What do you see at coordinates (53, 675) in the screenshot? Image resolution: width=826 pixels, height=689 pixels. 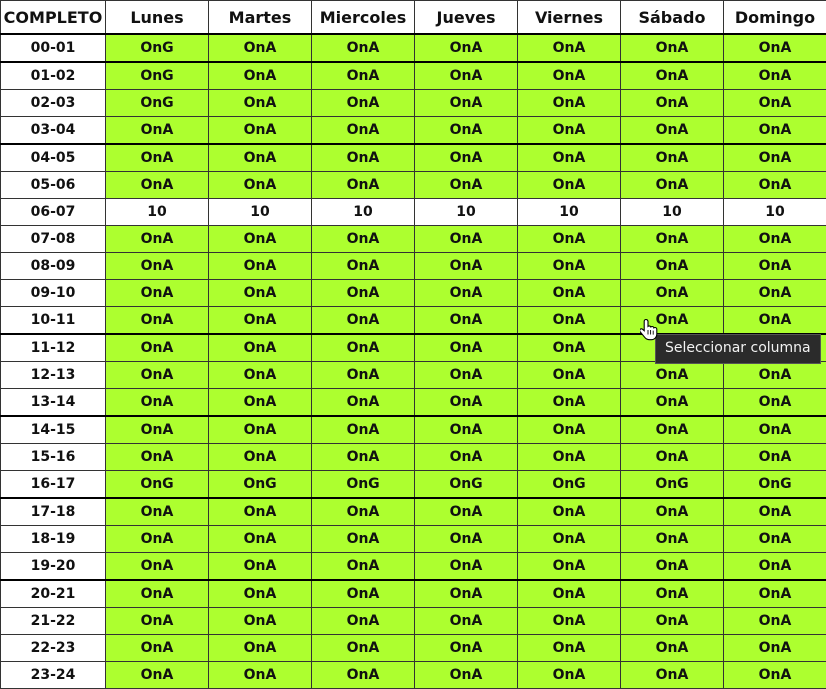 I see `hour-label: 23-24` at bounding box center [53, 675].